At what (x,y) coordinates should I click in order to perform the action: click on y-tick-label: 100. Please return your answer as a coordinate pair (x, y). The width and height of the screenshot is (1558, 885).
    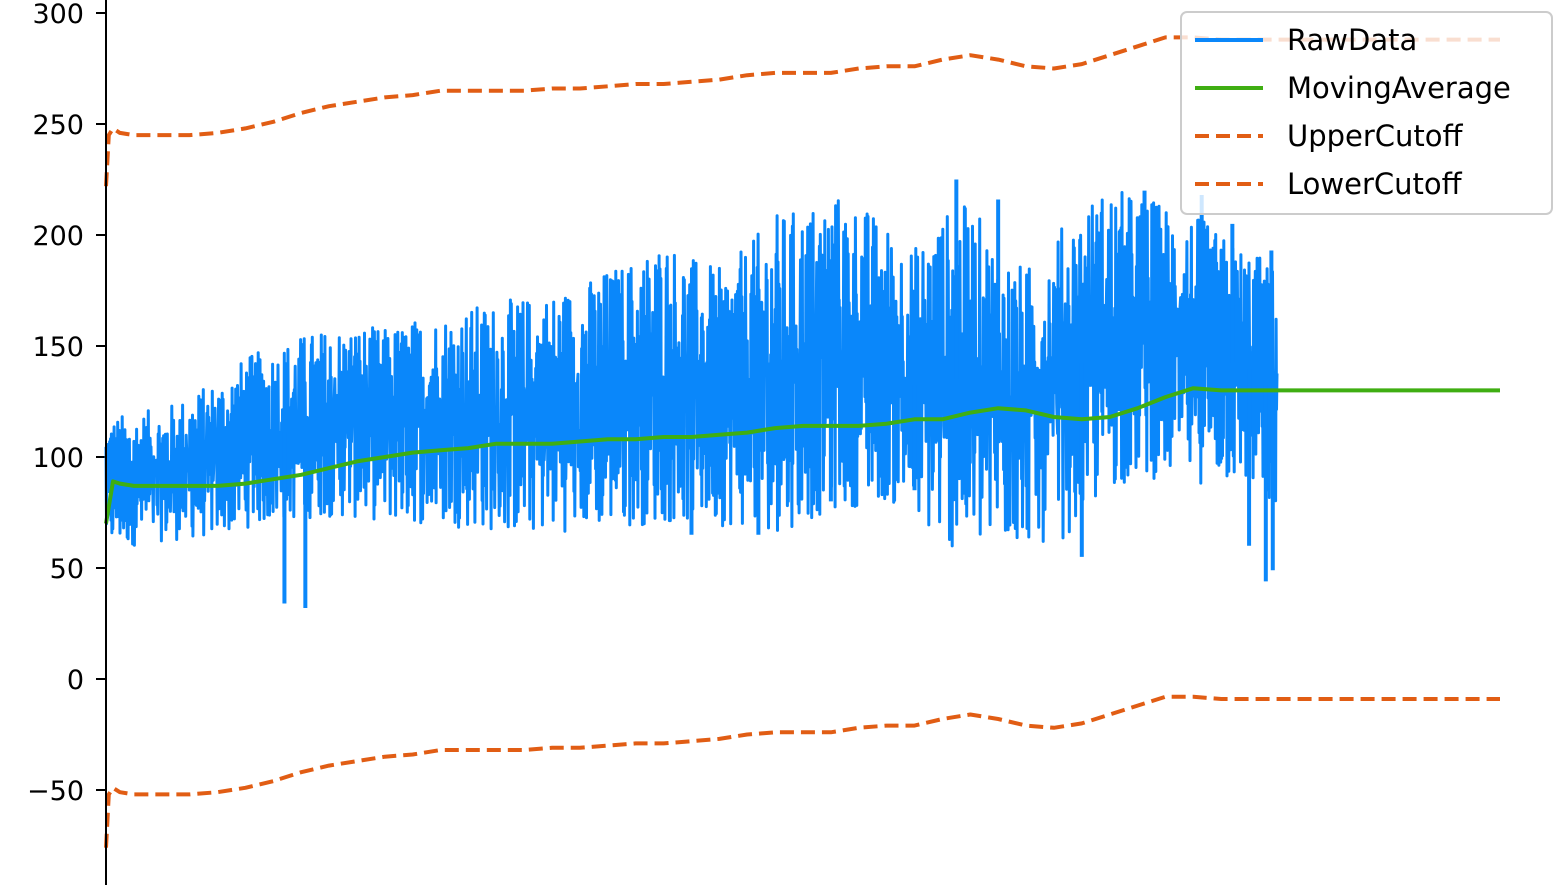
    Looking at the image, I should click on (58, 458).